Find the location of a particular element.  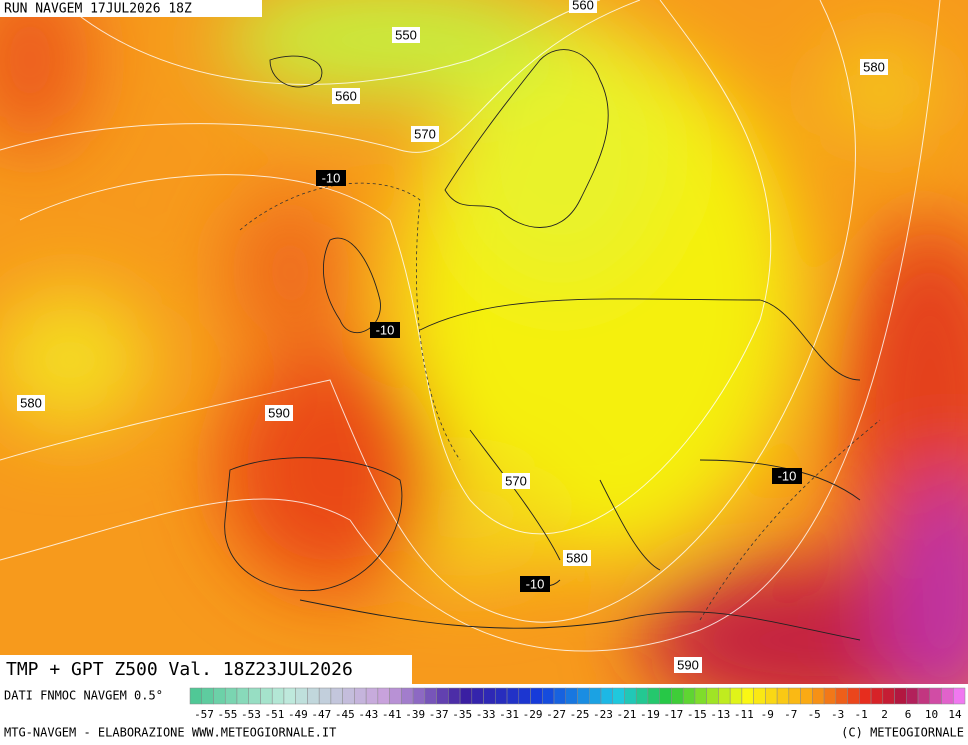

scale-label: -21 is located at coordinates (627, 714).